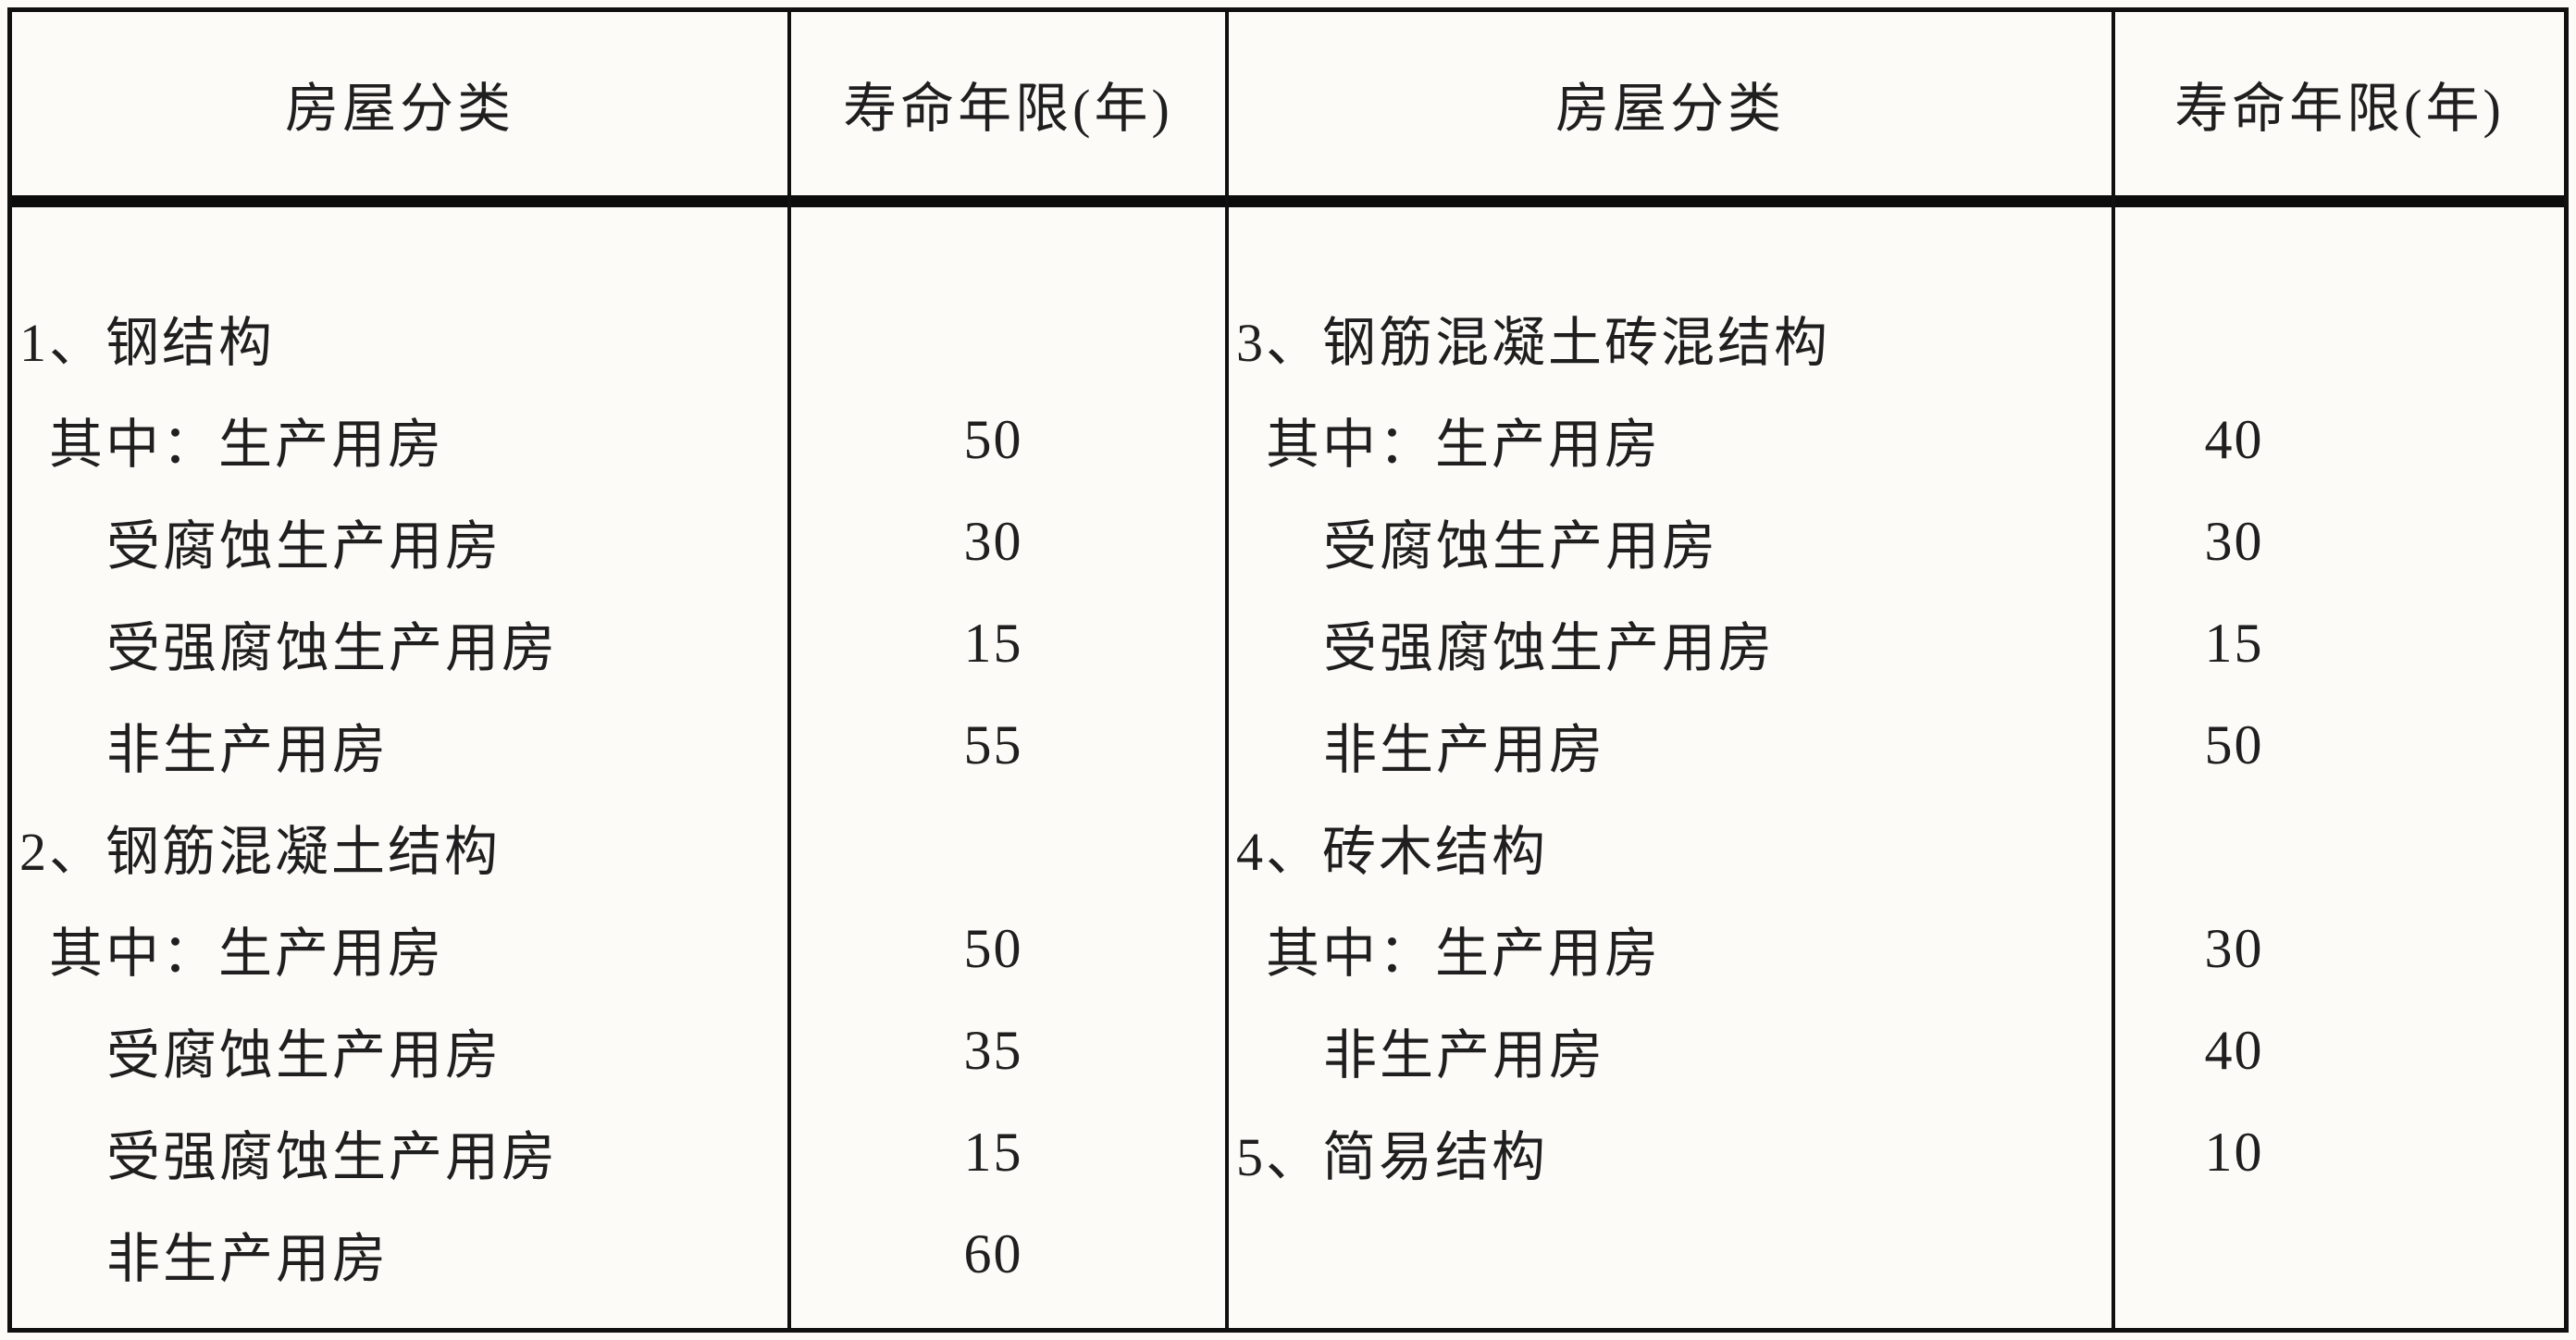  Describe the element at coordinates (993, 744) in the screenshot. I see `table-cell-value: 55` at that location.